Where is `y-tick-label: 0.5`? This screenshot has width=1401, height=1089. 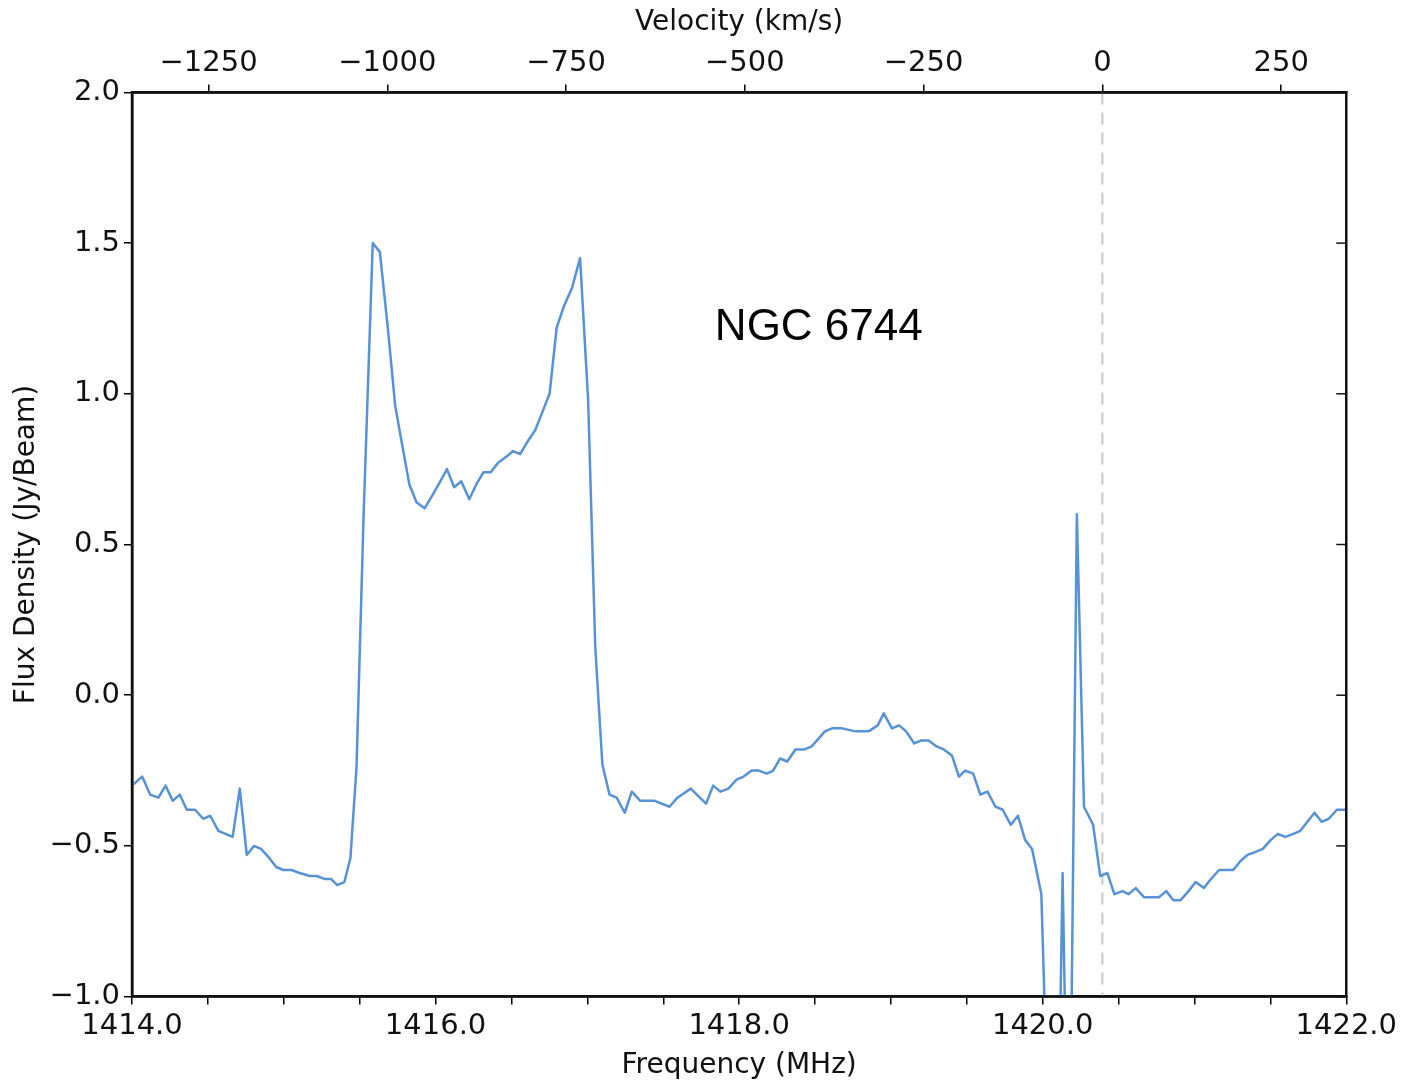
y-tick-label: 0.5 is located at coordinates (97, 542).